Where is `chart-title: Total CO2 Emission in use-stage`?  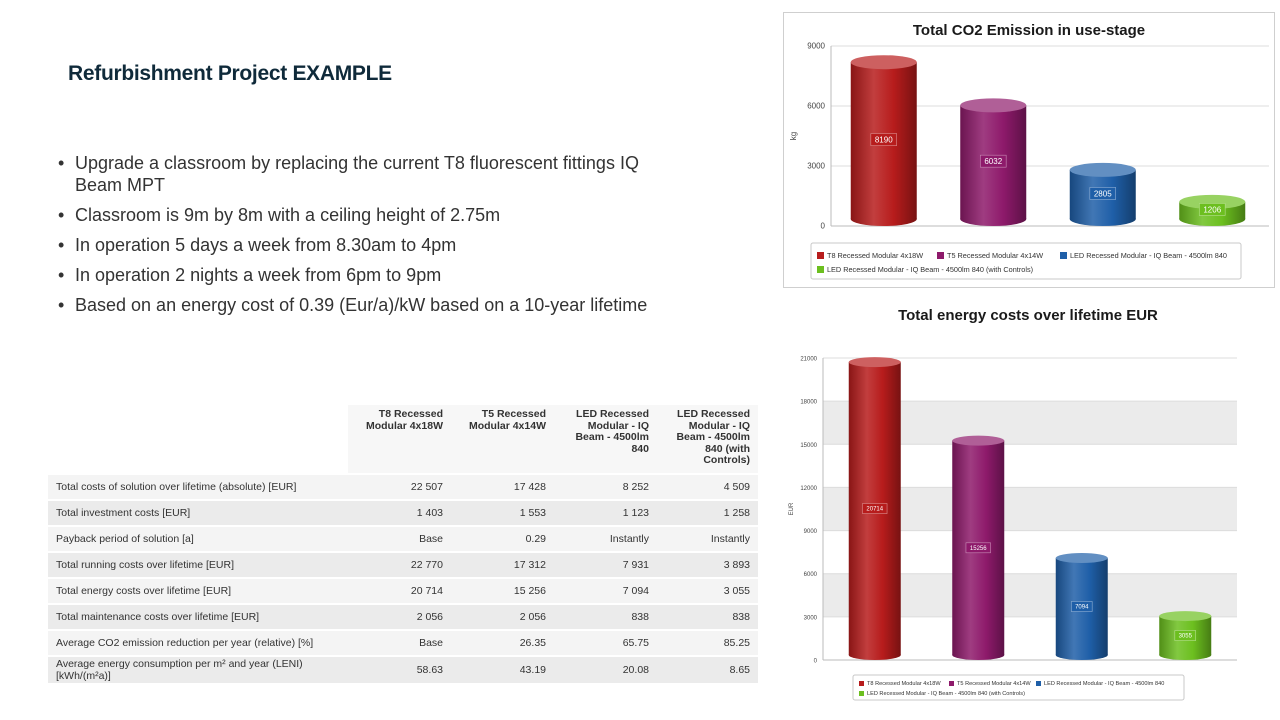
chart-title: Total CO2 Emission in use-stage is located at coordinates (1029, 30).